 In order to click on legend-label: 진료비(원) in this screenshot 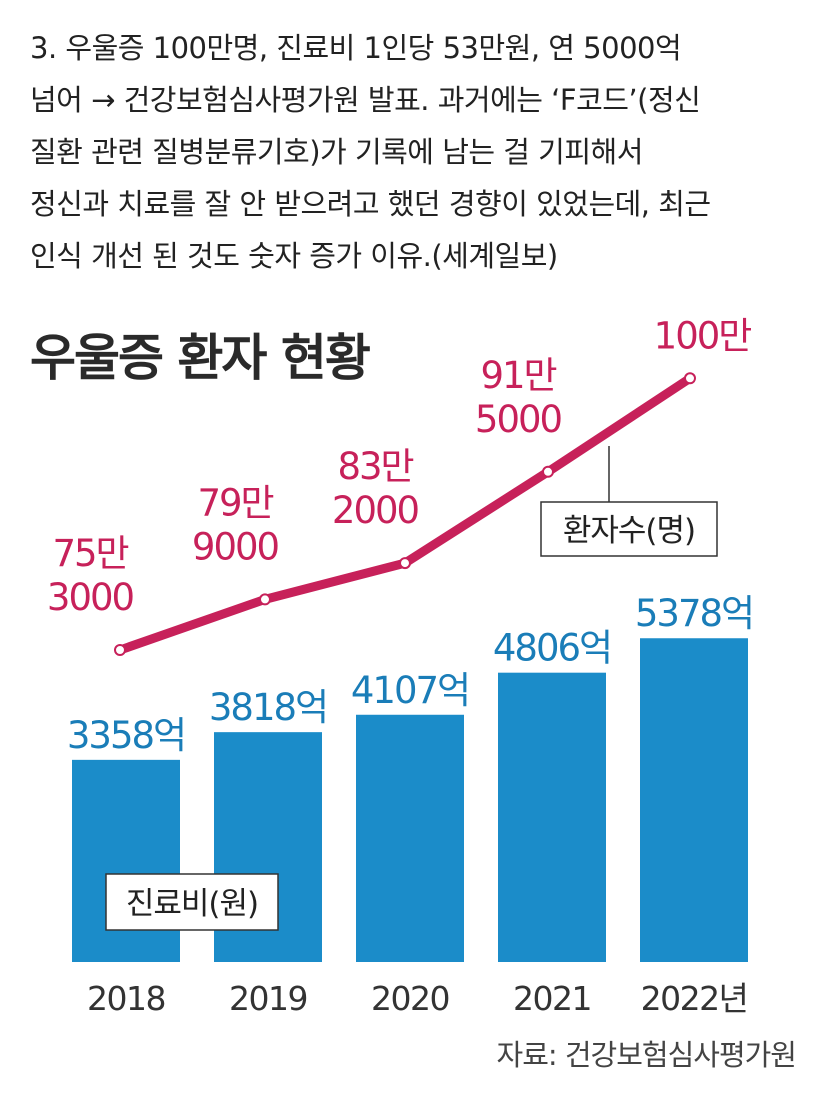, I will do `click(192, 904)`.